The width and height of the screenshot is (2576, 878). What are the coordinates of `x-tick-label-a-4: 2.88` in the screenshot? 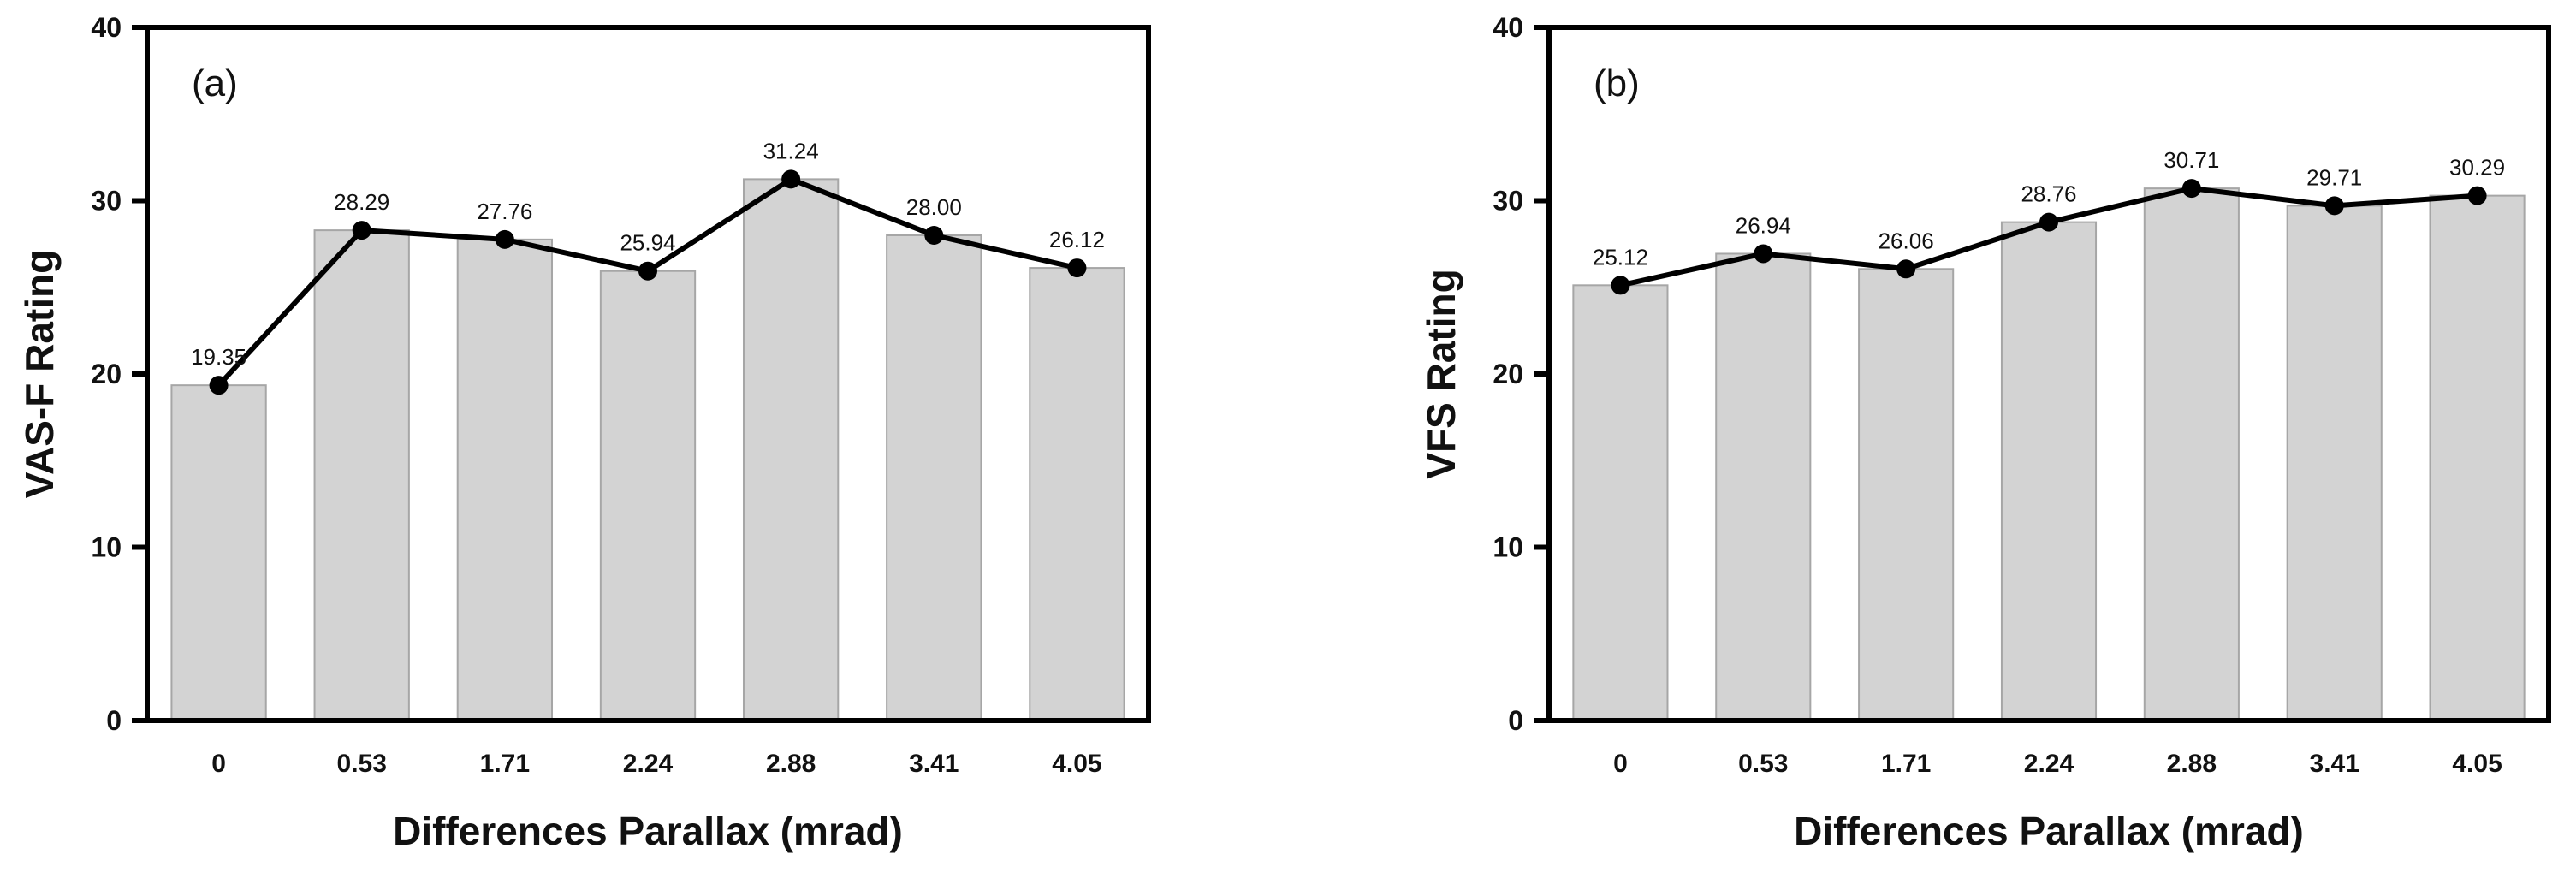 It's located at (791, 764).